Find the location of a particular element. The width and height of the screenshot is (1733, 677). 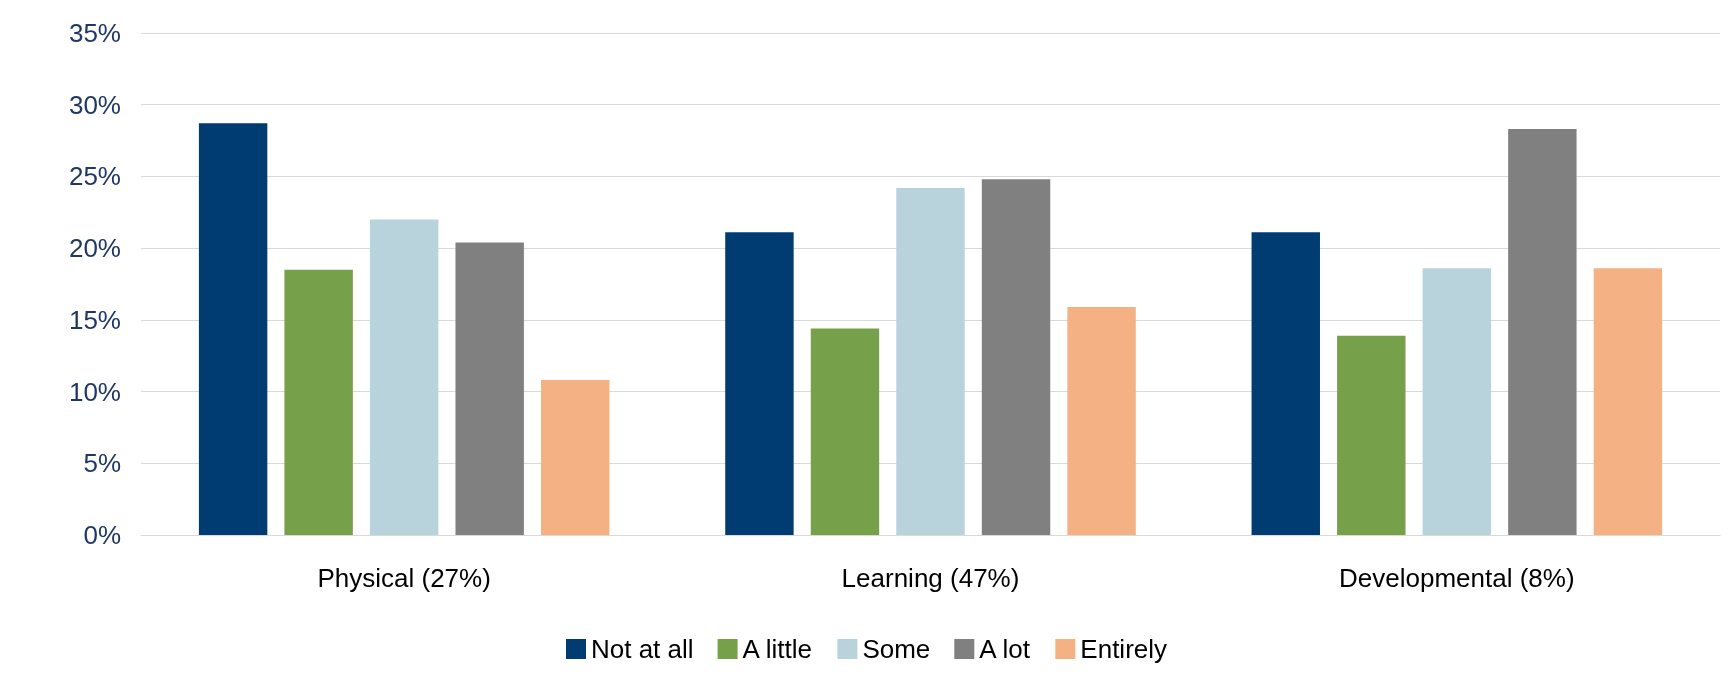

x-tick-label: Physical (27%) is located at coordinates (404, 578).